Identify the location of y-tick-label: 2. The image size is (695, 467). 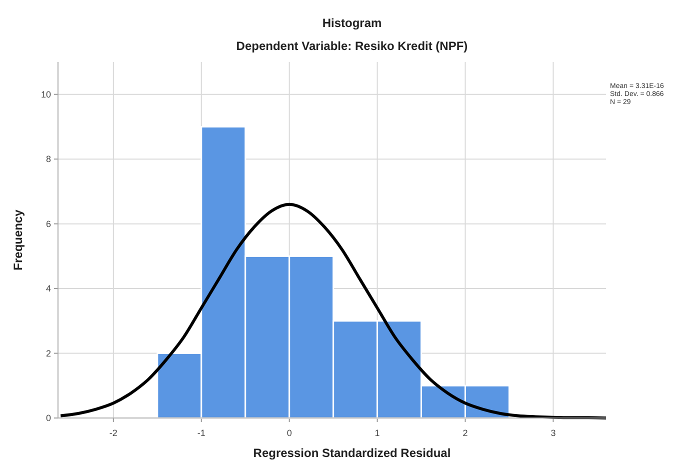
(48, 353).